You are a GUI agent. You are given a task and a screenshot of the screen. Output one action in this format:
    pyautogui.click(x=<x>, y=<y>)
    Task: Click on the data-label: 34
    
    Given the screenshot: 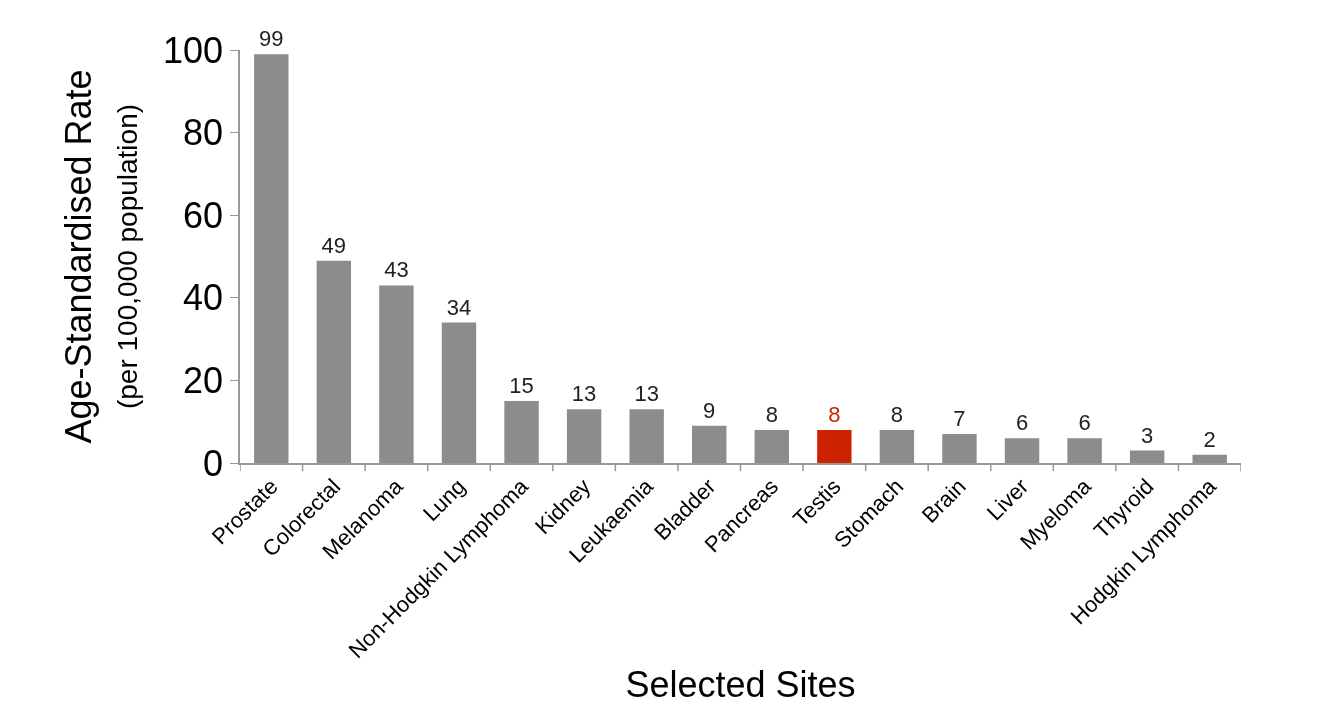 What is the action you would take?
    pyautogui.click(x=459, y=307)
    